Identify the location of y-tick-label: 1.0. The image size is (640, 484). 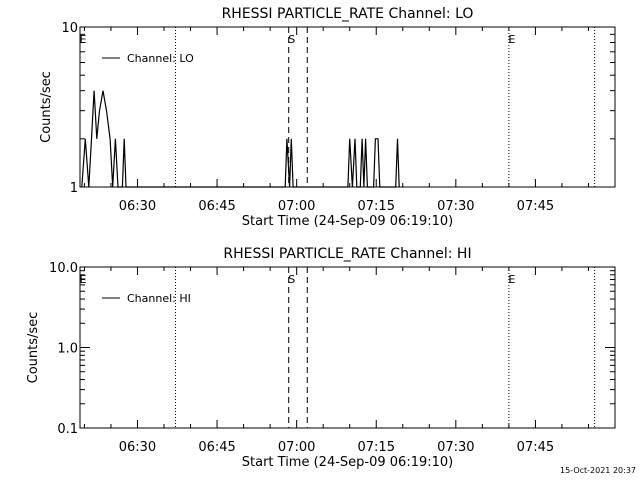
(67, 349).